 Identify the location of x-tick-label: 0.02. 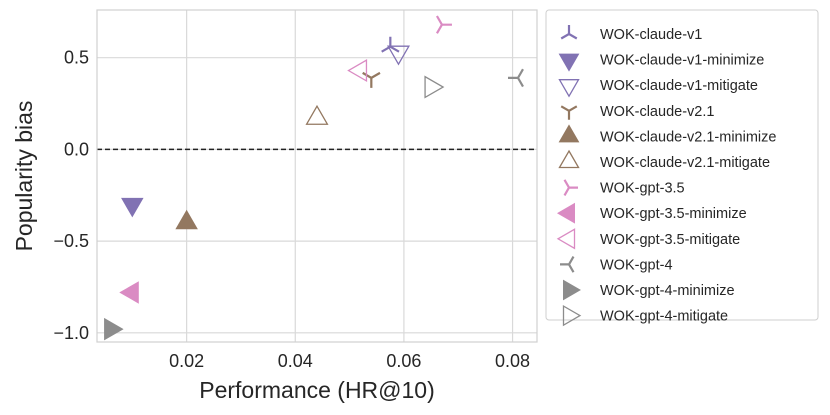
(186, 361).